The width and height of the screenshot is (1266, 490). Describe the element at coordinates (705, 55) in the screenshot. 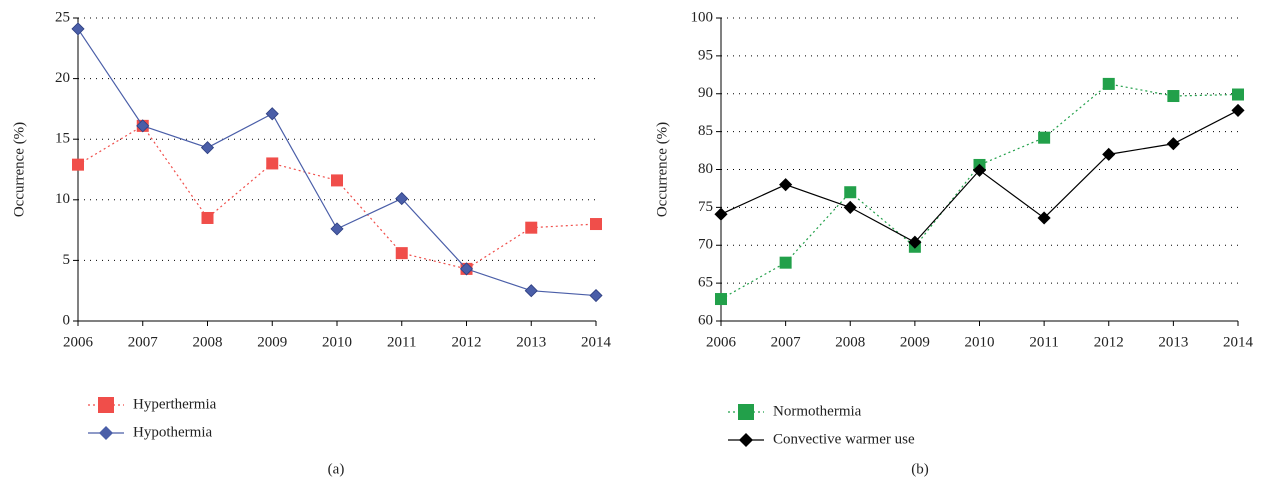

I see `y-tick-label: 95` at that location.